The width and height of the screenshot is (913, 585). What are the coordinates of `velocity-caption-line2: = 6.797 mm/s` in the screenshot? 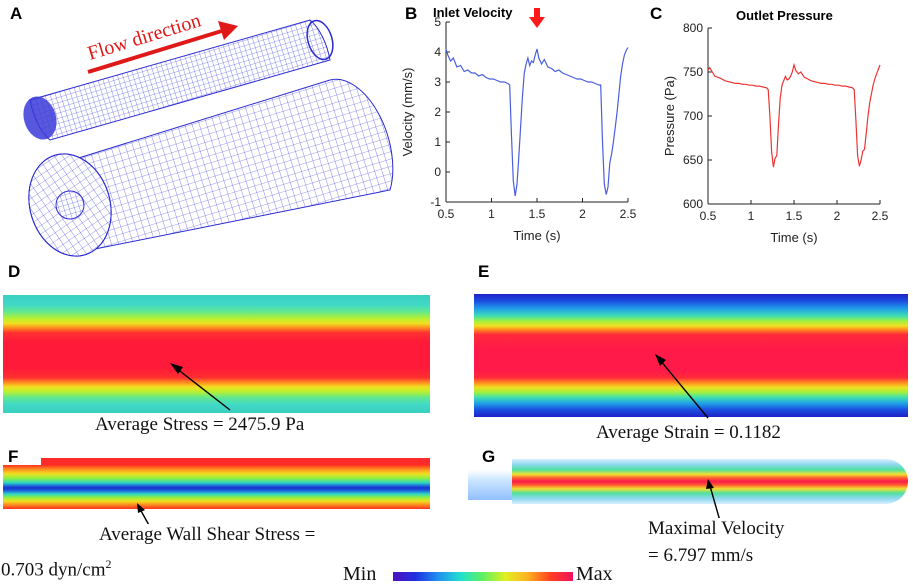 It's located at (701, 556).